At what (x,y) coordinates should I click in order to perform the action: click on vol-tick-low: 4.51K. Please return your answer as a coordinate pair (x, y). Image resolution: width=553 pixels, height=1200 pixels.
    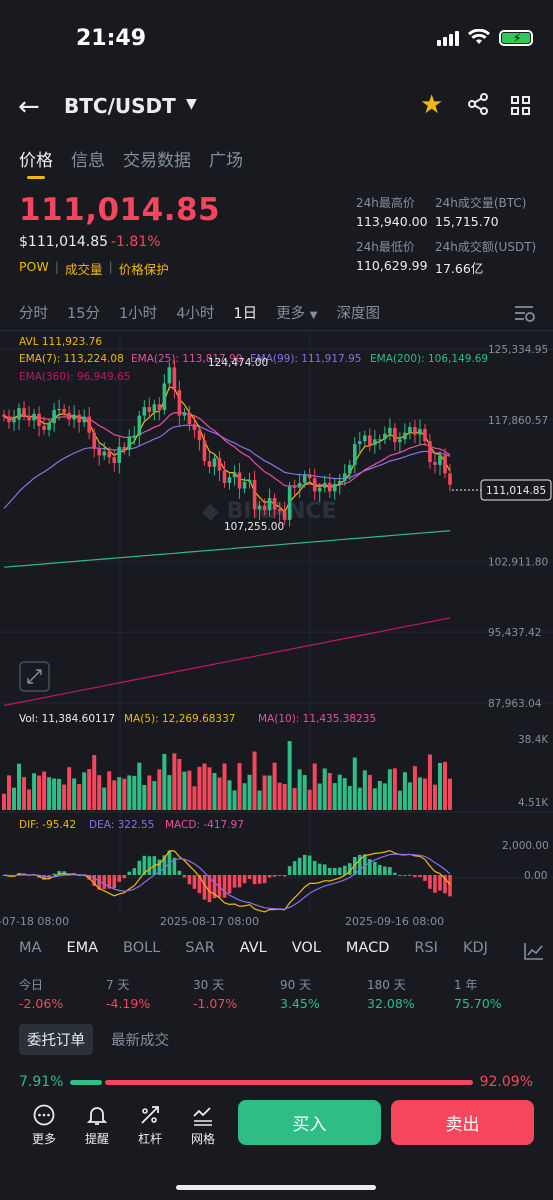
    Looking at the image, I should click on (533, 803).